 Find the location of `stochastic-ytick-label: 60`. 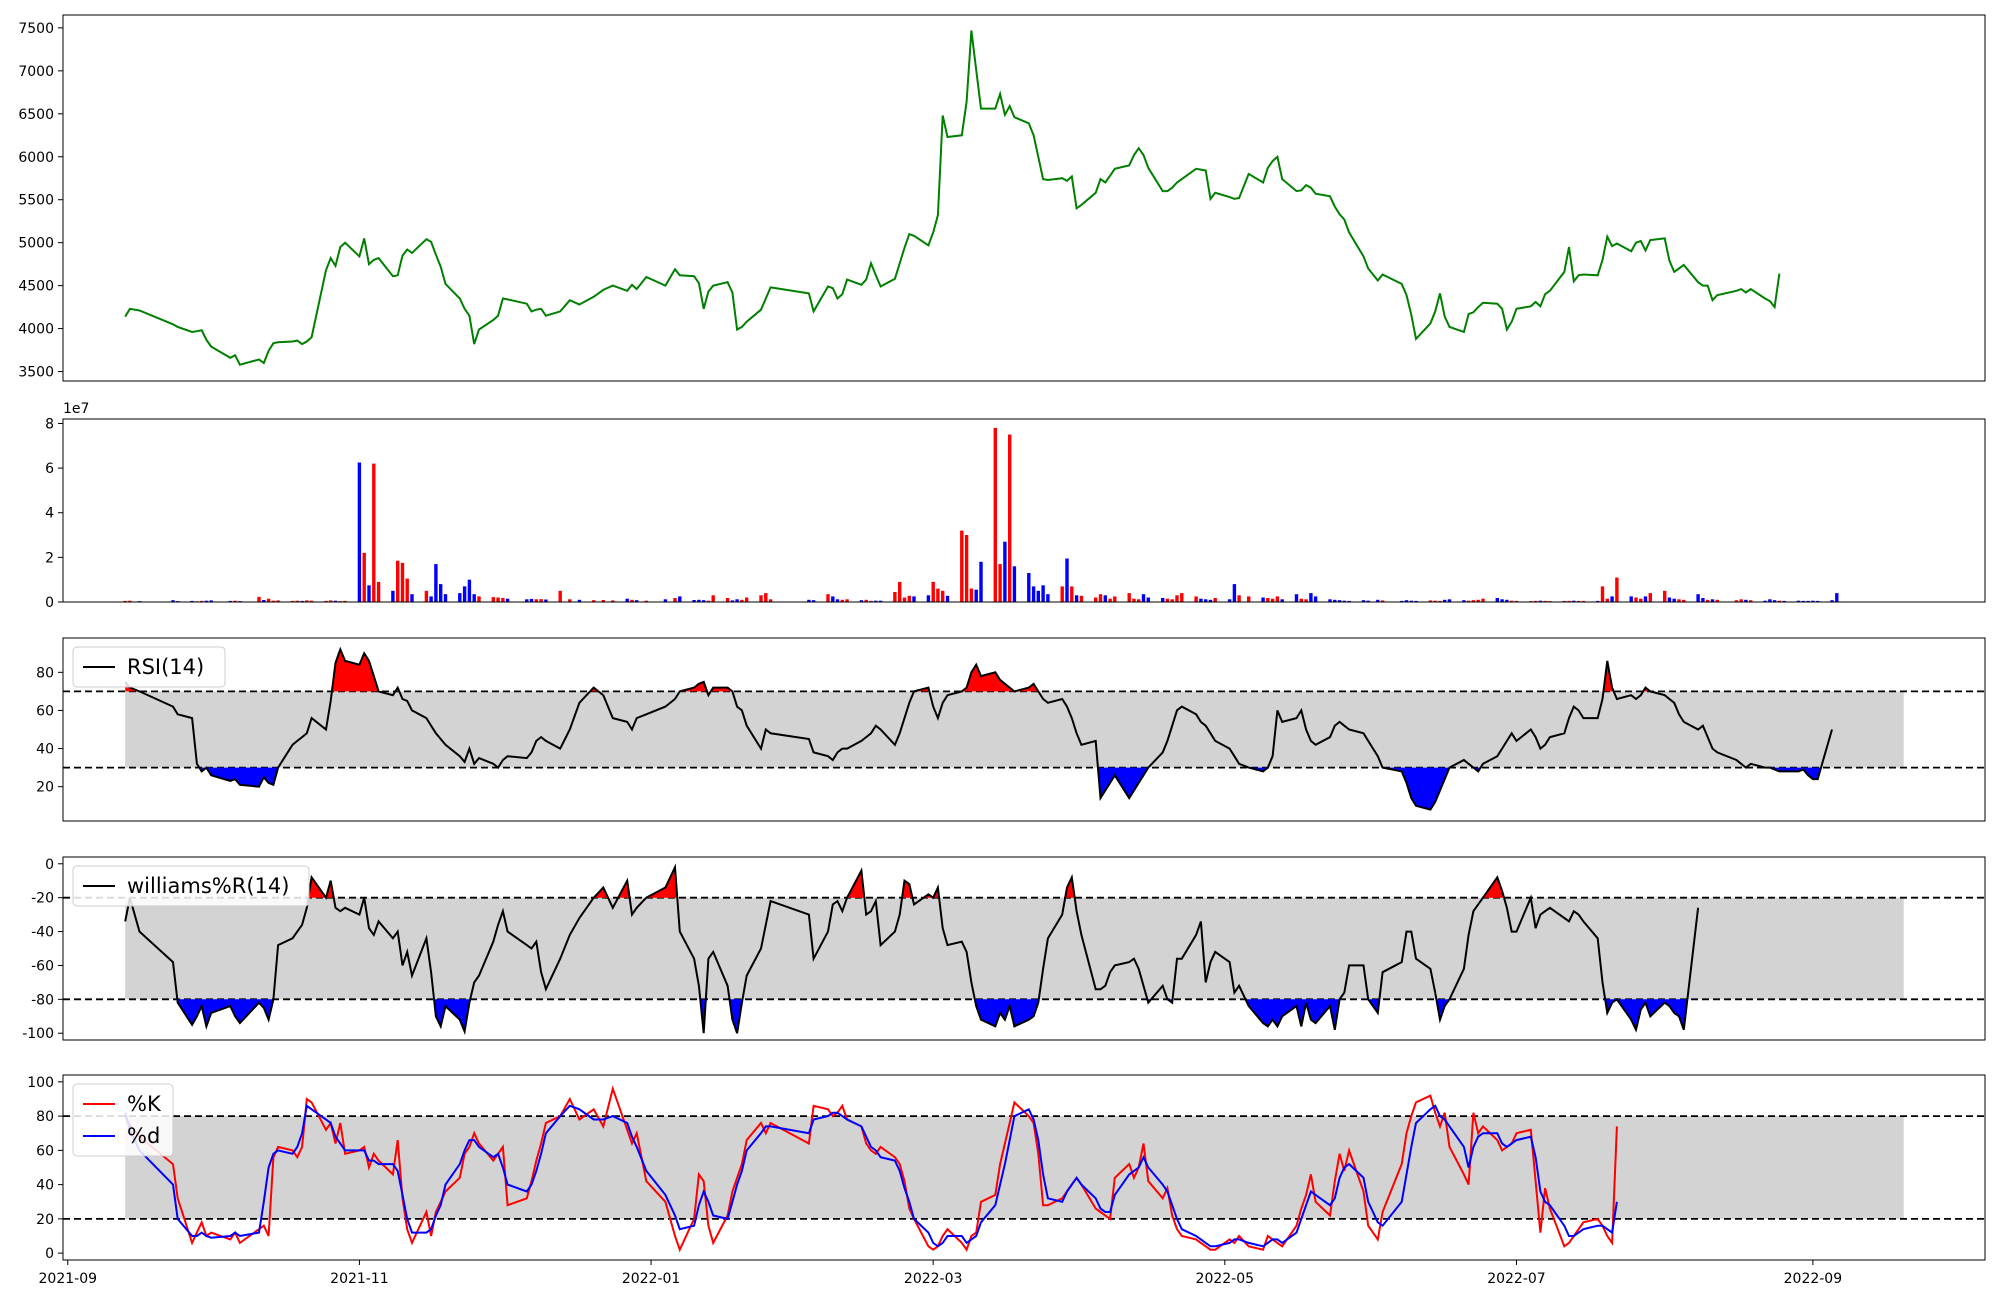

stochastic-ytick-label: 60 is located at coordinates (45, 1151).